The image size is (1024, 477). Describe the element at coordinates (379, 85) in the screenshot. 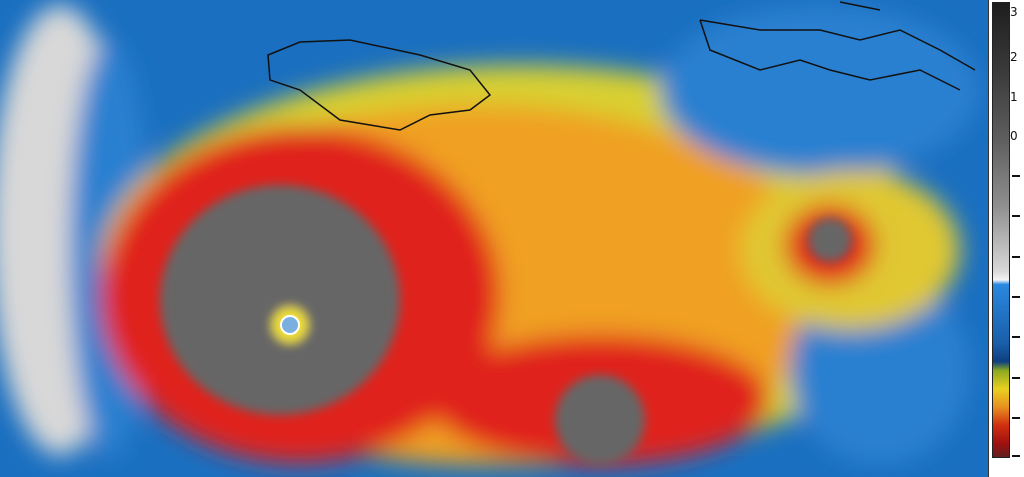

I see `coastline-jamaica` at that location.